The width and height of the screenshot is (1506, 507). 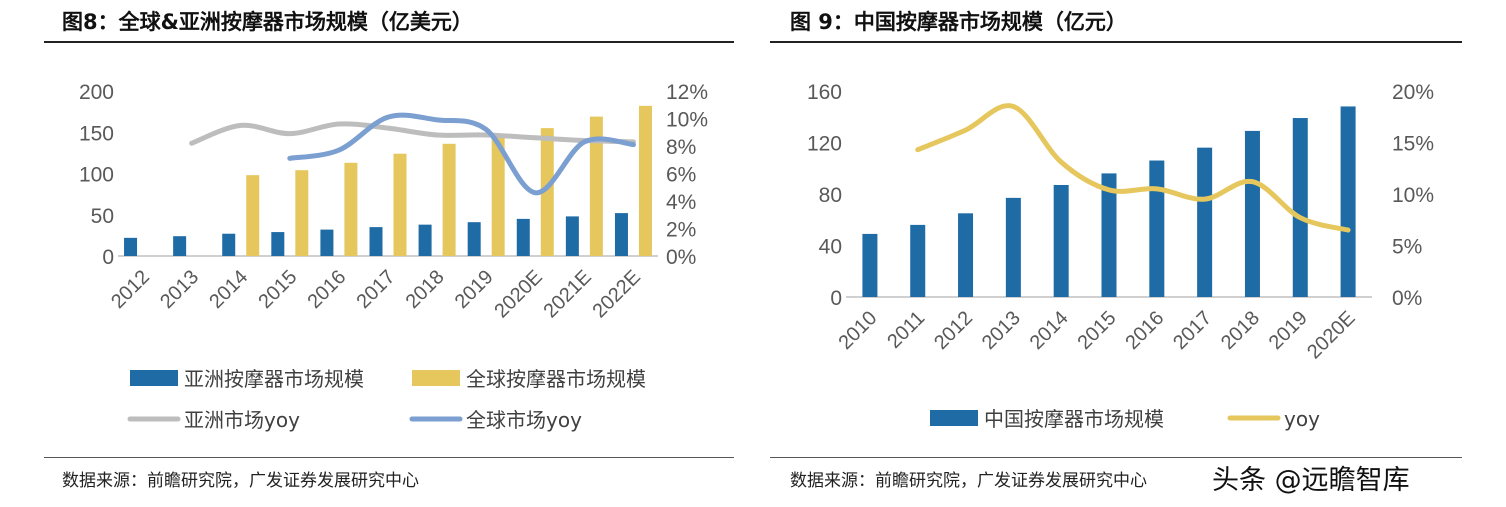 What do you see at coordinates (96, 92) in the screenshot?
I see `y-left-tick-label: 200` at bounding box center [96, 92].